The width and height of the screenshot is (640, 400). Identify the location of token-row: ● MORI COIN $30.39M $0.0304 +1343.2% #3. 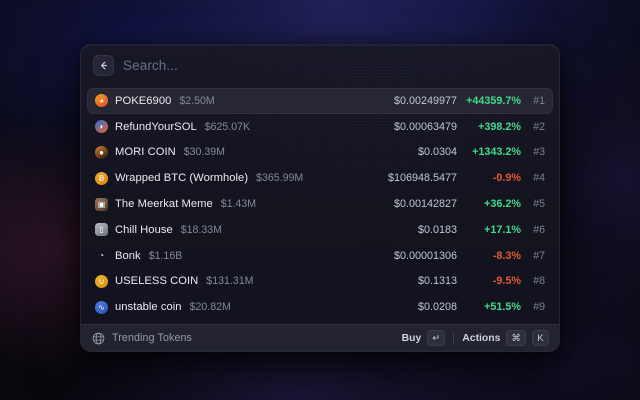
(320, 153).